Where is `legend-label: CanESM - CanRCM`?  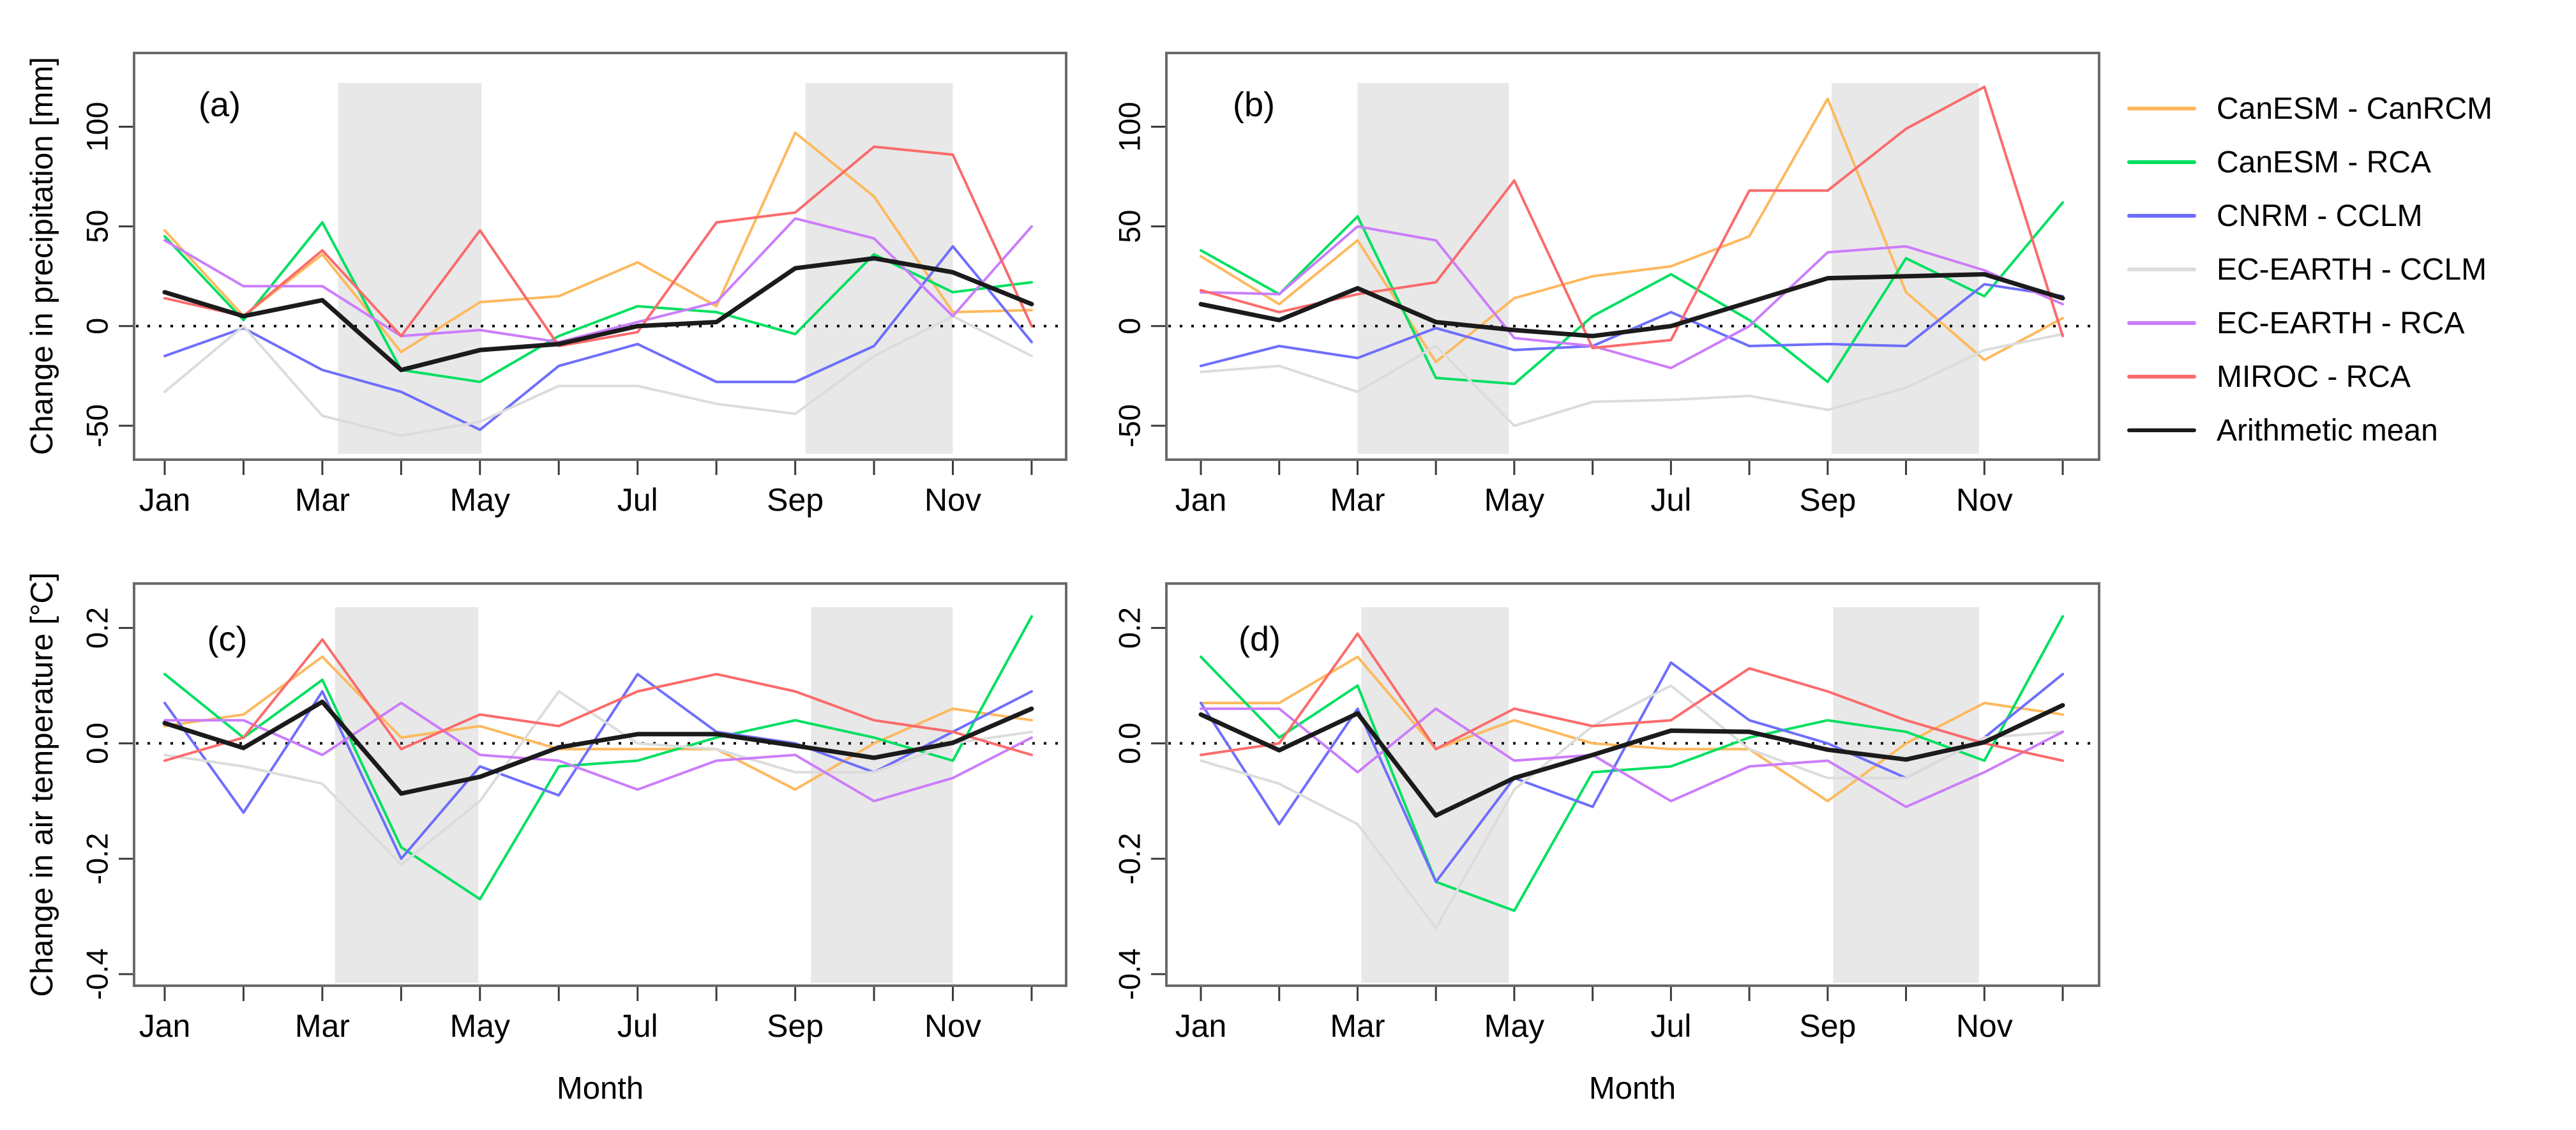 legend-label: CanESM - CanRCM is located at coordinates (2355, 108).